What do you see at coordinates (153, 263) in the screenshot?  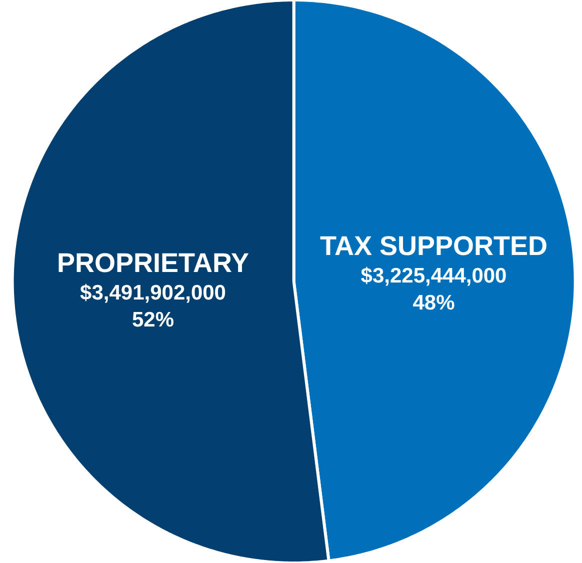 I see `slice-label: PROPRIETARY` at bounding box center [153, 263].